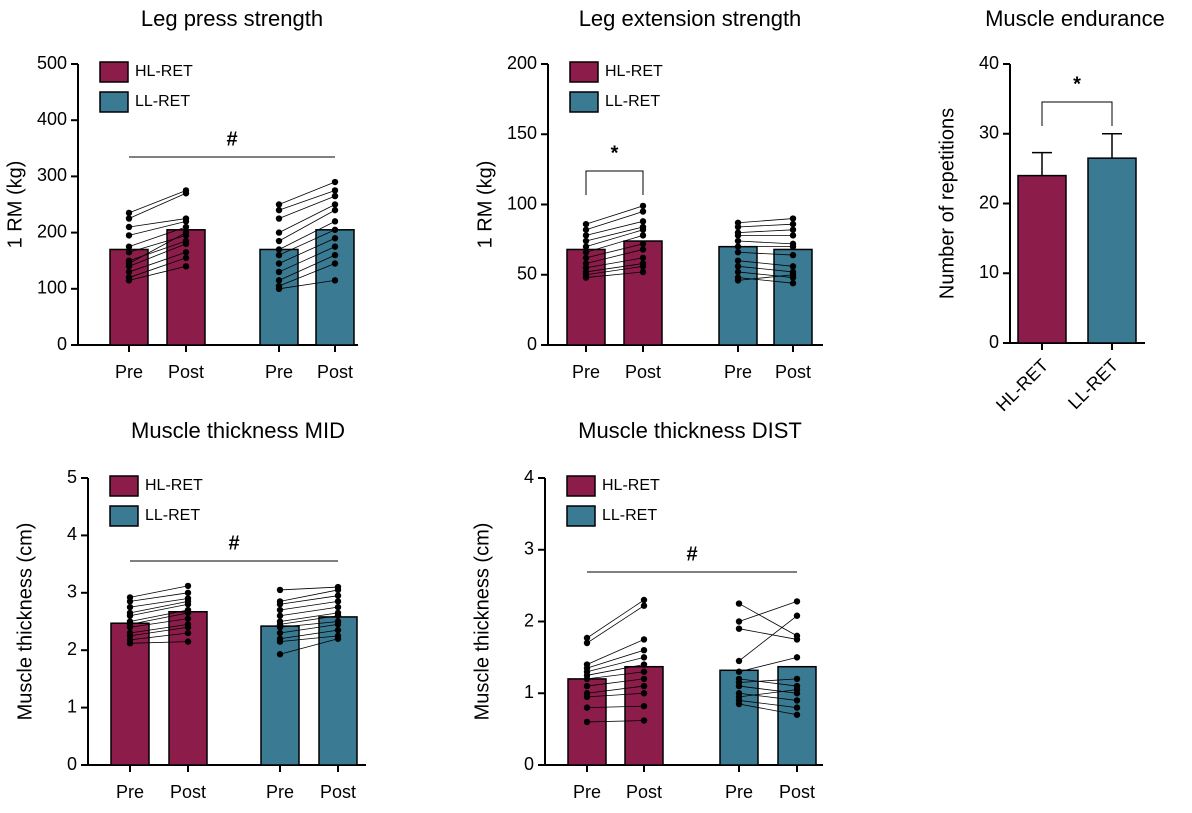 This screenshot has width=1192, height=813. I want to click on legend-label: HL-RET, so click(164, 71).